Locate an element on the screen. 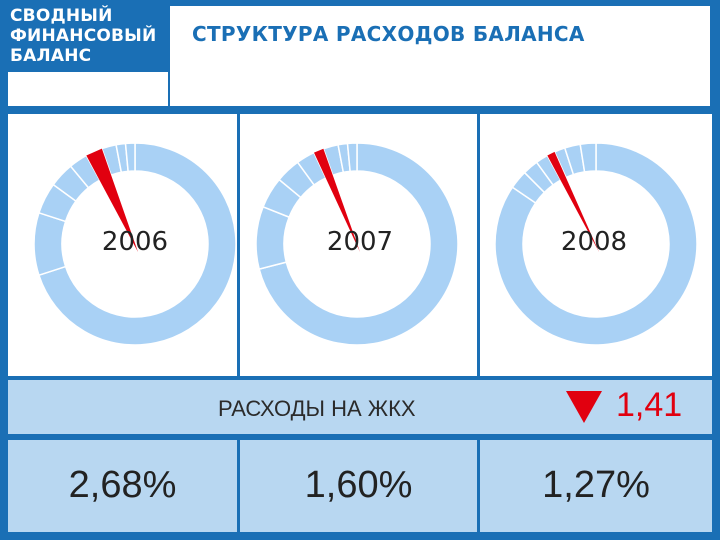  logo-line-2: ФИНАНСОВЫЙ is located at coordinates (83, 36).